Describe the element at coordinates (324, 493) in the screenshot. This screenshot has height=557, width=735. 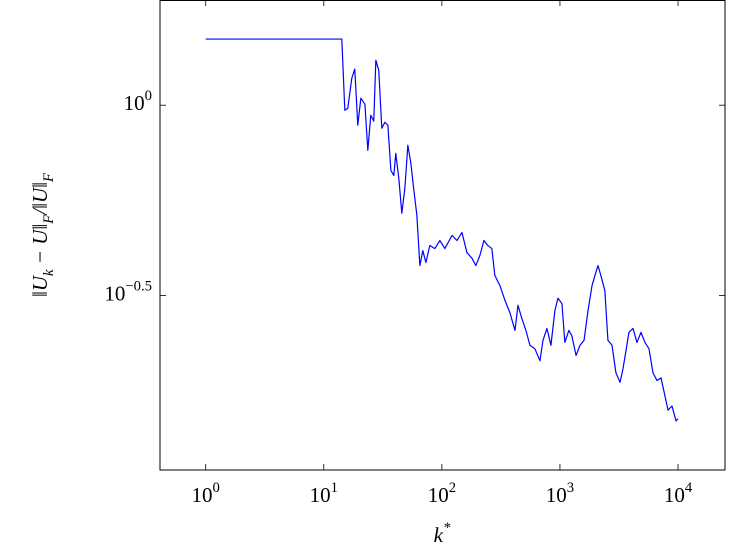
I see `x-tick-label: 10¹` at that location.